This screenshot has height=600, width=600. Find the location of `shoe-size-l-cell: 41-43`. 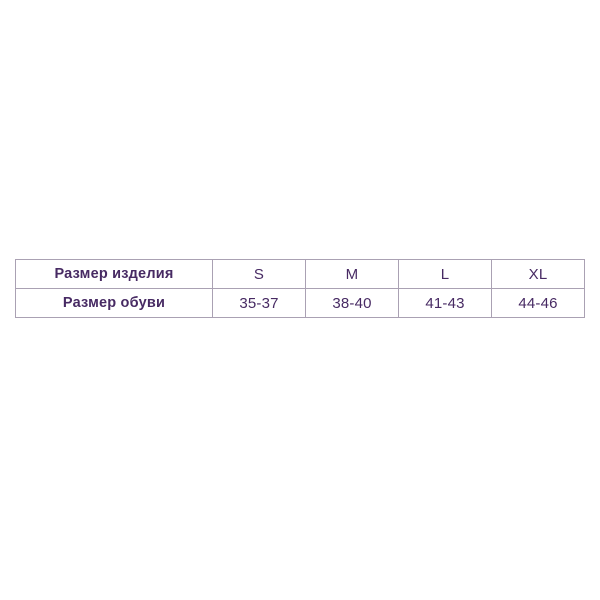

shoe-size-l-cell: 41-43 is located at coordinates (445, 303).